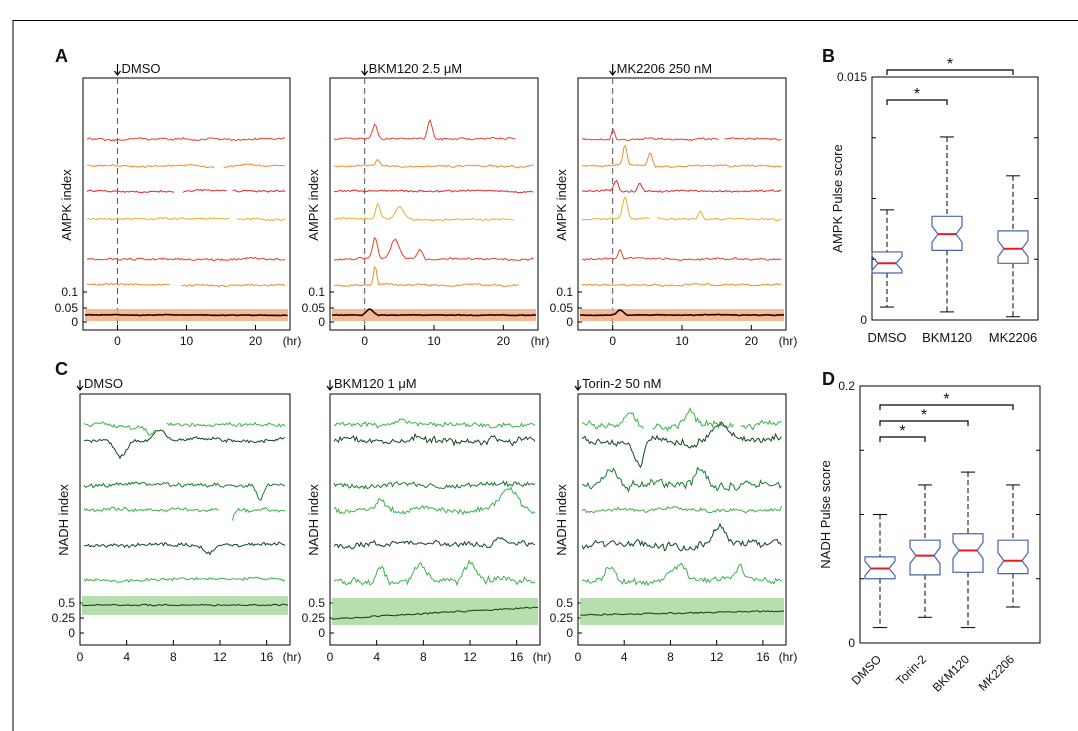 Image resolution: width=1078 pixels, height=731 pixels. I want to click on panel-c-x-unit: (hr), so click(788, 657).